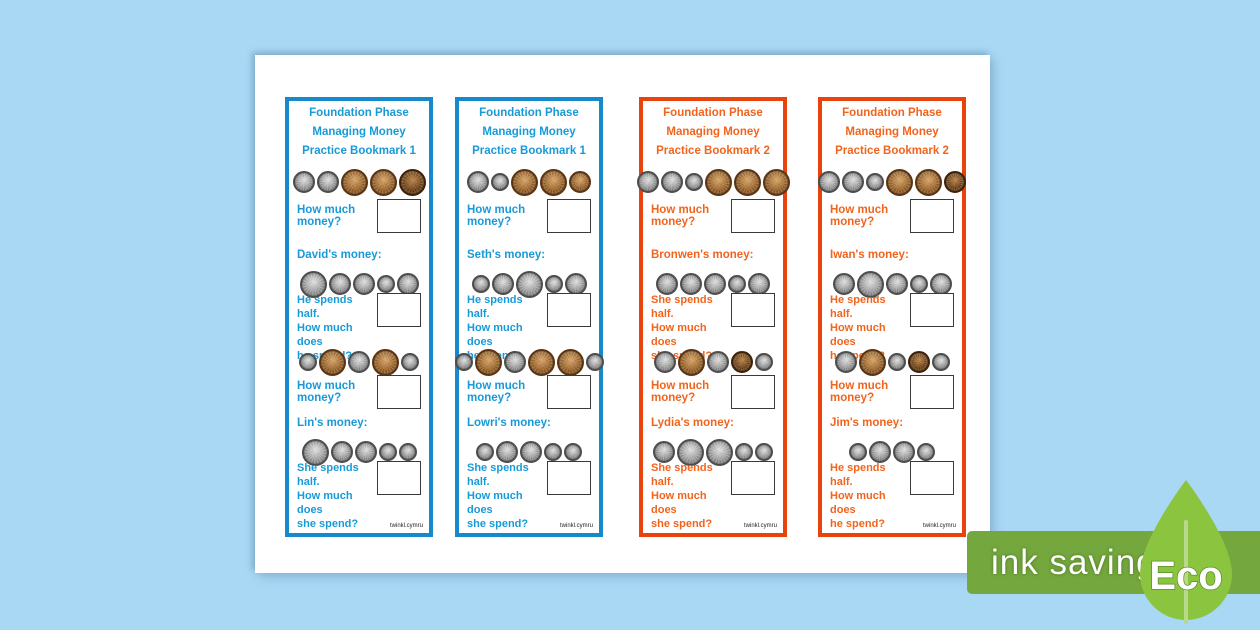 The image size is (1260, 630). What do you see at coordinates (692, 423) in the screenshot?
I see `name-label: Lydia's money:` at bounding box center [692, 423].